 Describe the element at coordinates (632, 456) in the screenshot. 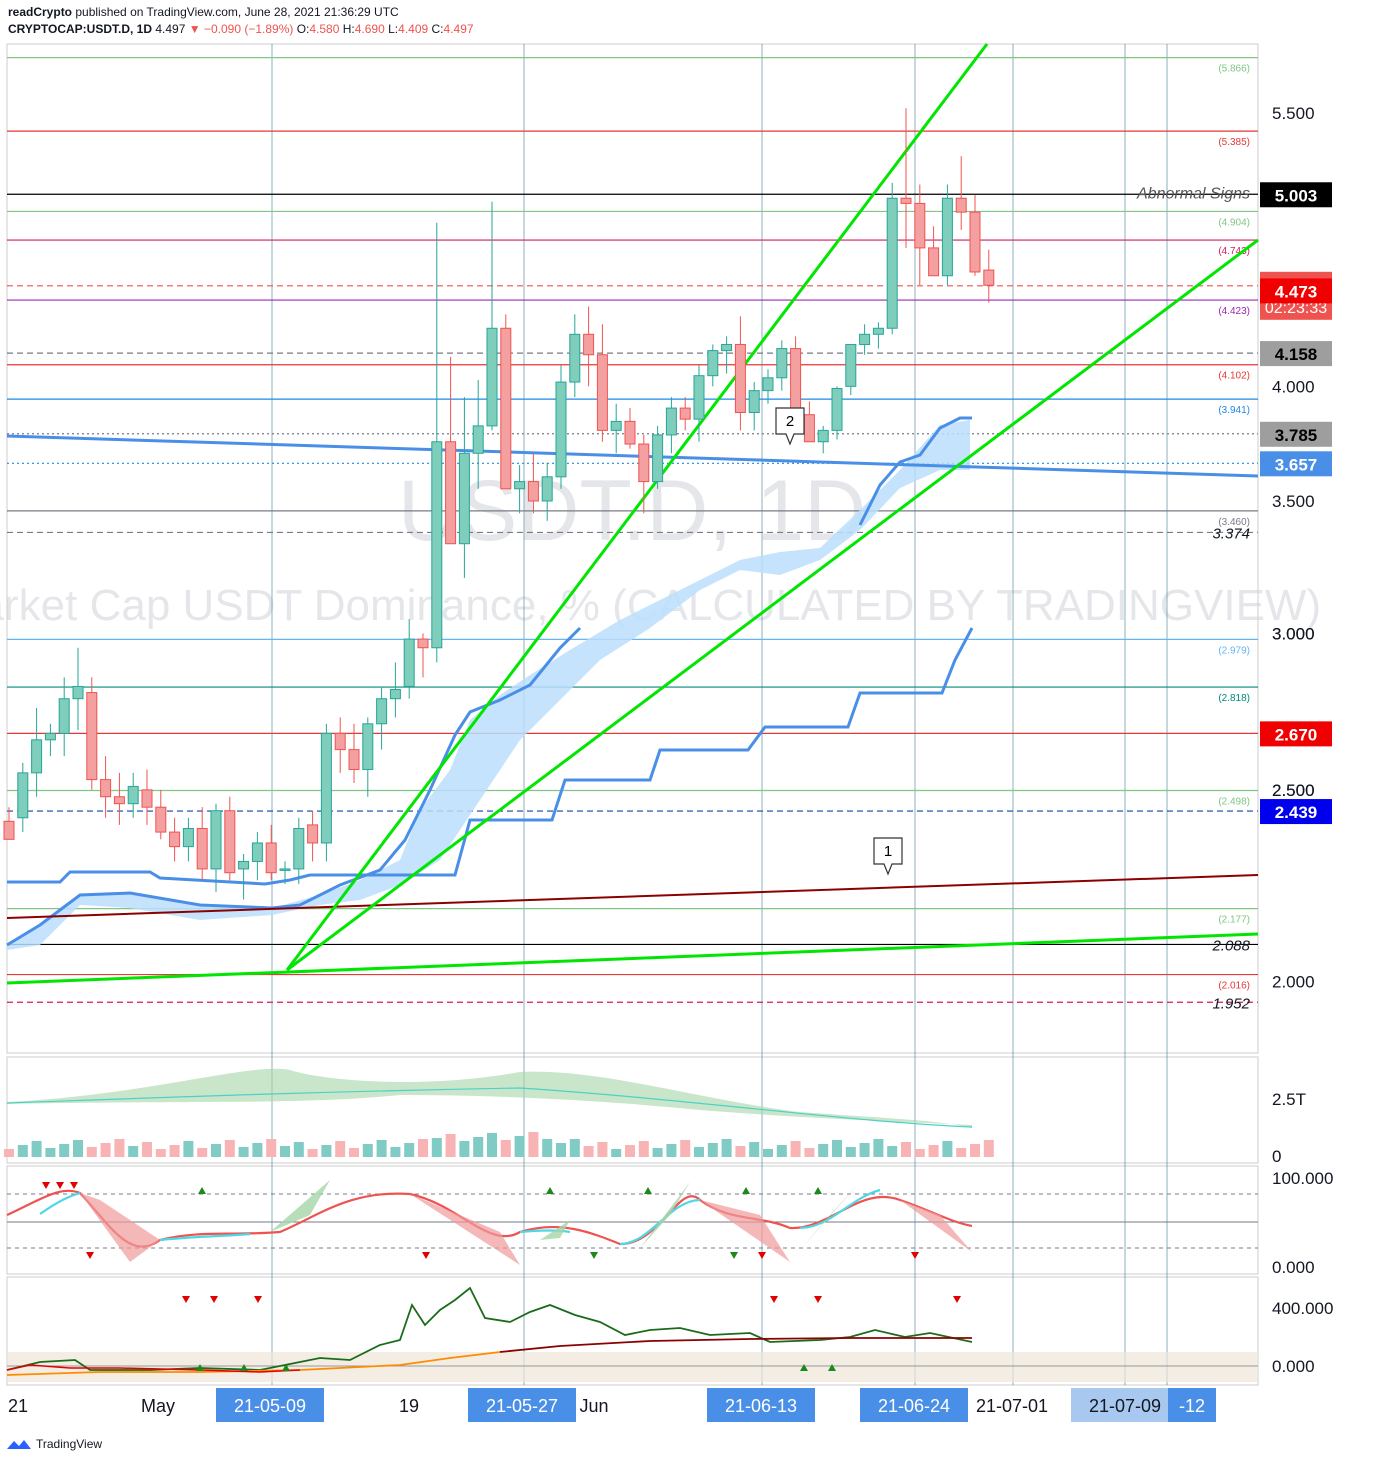

I see `blue-trendline` at that location.